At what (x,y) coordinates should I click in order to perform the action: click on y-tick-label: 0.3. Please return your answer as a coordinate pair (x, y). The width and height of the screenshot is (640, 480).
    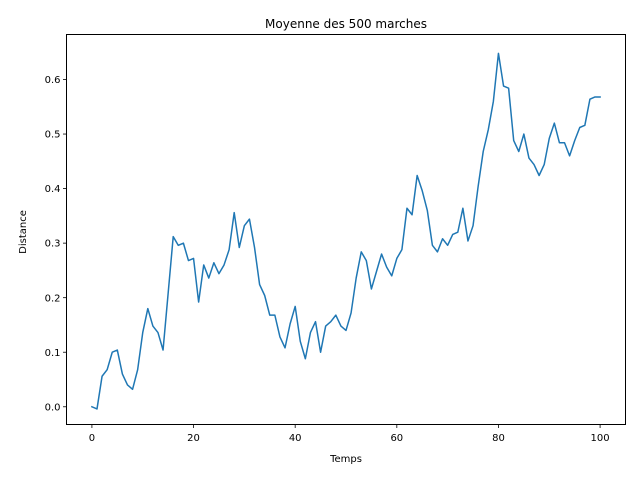
    Looking at the image, I should click on (53, 244).